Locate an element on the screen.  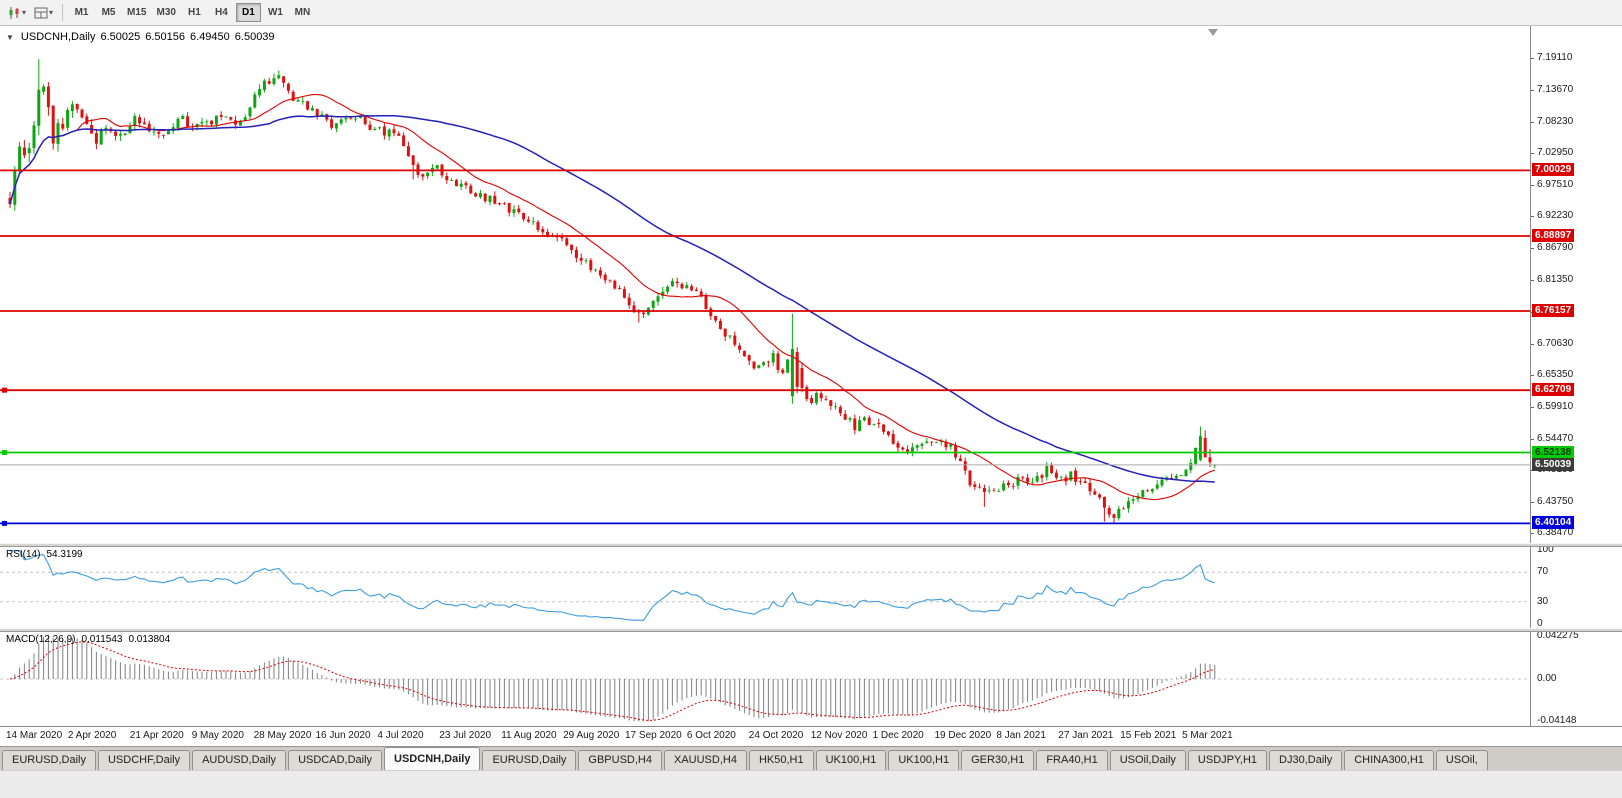
macd-label: MACD(12,26,9) is located at coordinates (41, 639).